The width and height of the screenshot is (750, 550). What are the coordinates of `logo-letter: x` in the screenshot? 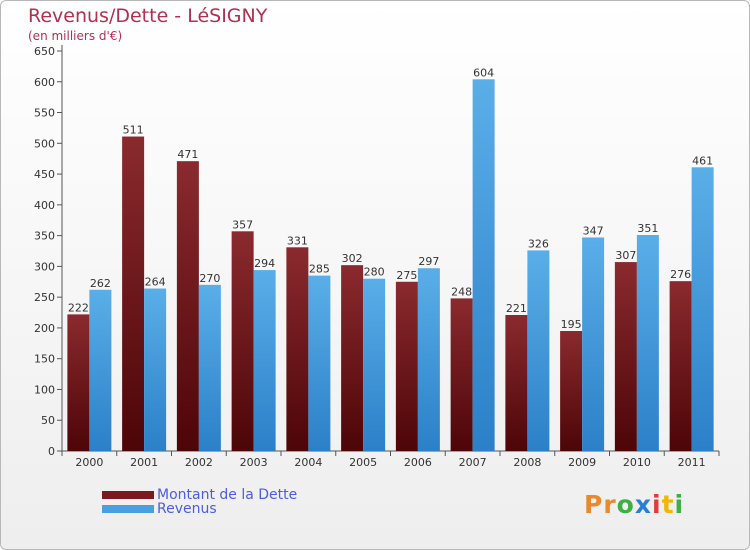 It's located at (643, 504).